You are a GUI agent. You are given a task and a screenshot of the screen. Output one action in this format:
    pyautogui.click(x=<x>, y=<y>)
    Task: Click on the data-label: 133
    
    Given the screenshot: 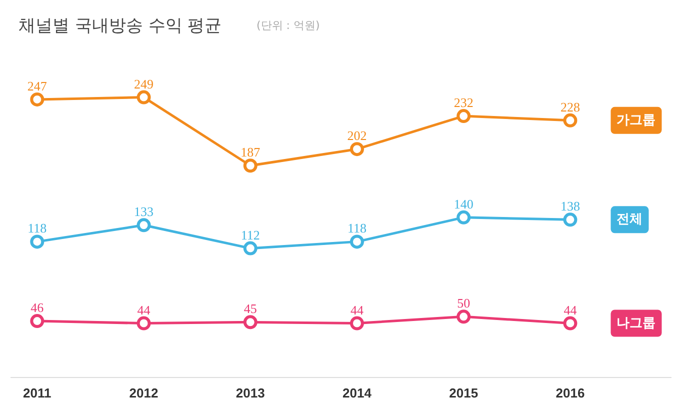 What is the action you would take?
    pyautogui.click(x=144, y=212)
    